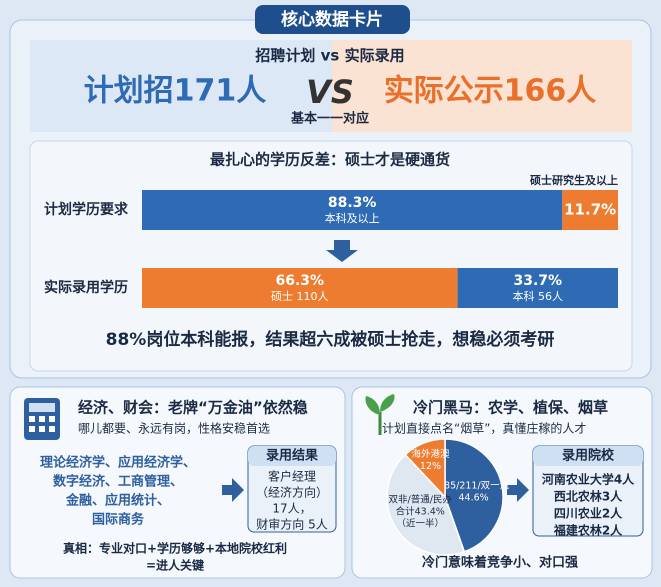 Image resolution: width=661 pixels, height=587 pixels. What do you see at coordinates (588, 479) in the screenshot?
I see `school: 河南农业大学4人` at bounding box center [588, 479].